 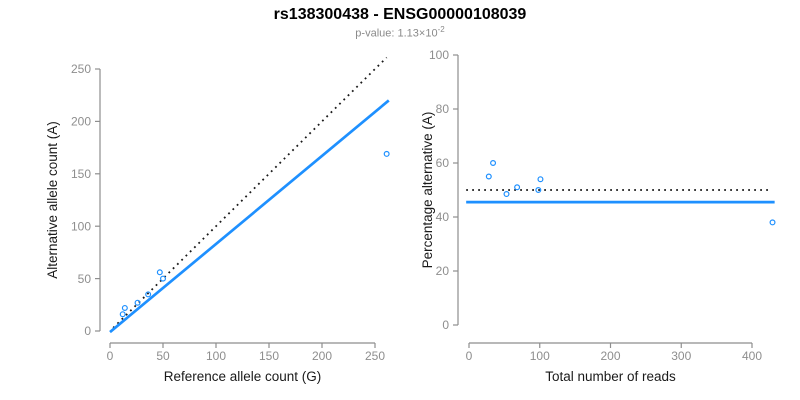 What do you see at coordinates (81, 122) in the screenshot?
I see `y-tick-label: 200` at bounding box center [81, 122].